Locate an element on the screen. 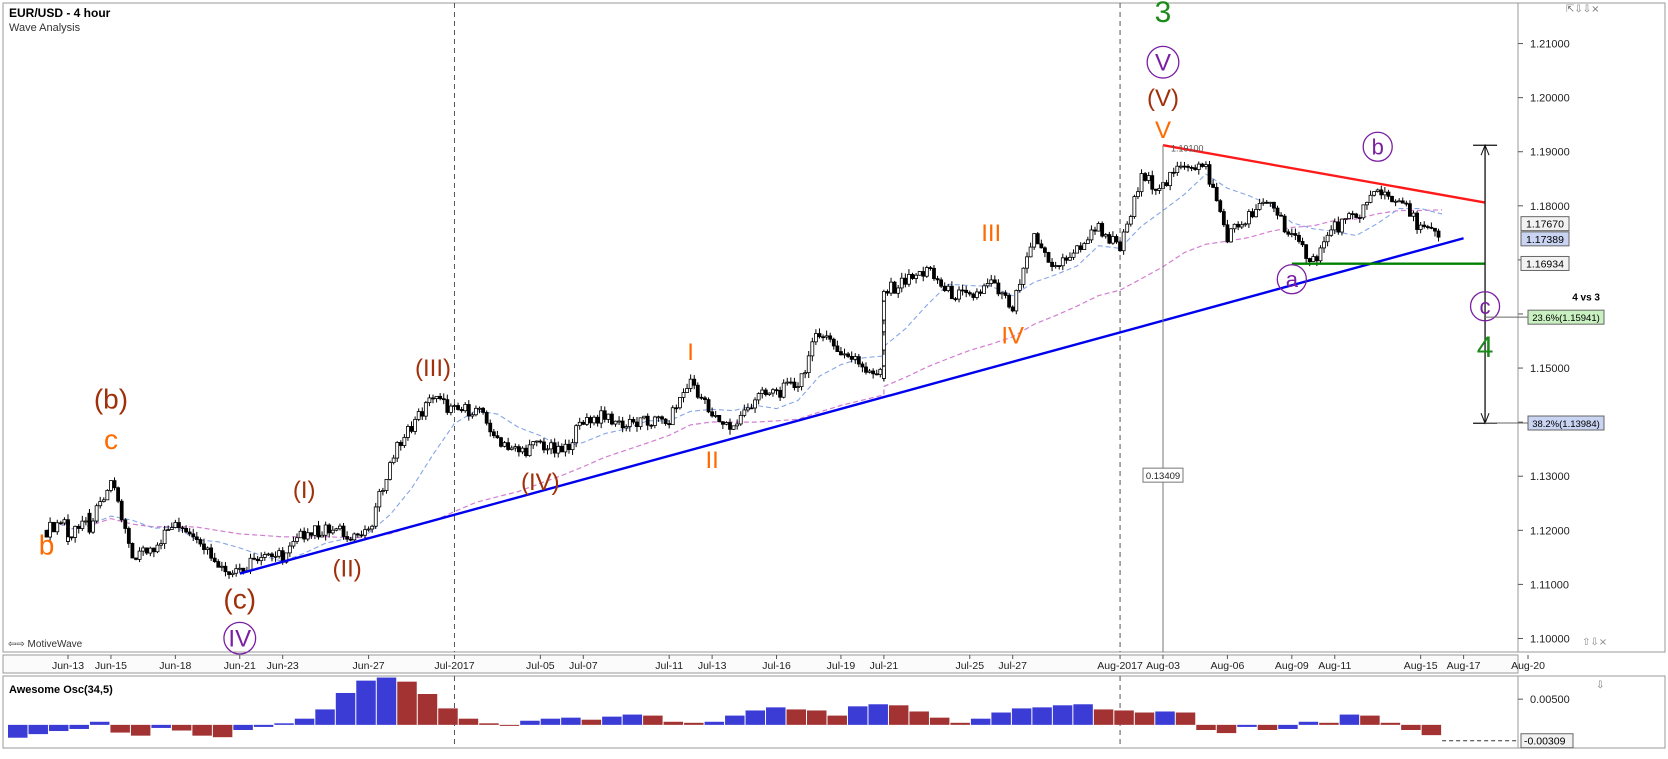 This screenshot has height=759, width=1668. chart-title: EUR/USD - 4 hour is located at coordinates (60, 13).